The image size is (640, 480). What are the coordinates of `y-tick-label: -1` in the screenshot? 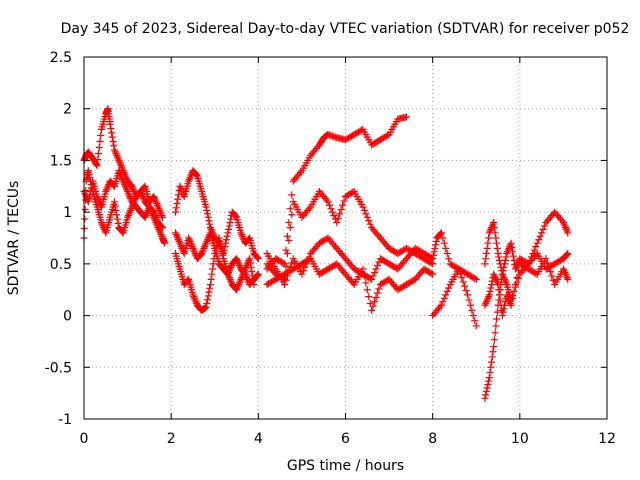 It's located at (65, 420).